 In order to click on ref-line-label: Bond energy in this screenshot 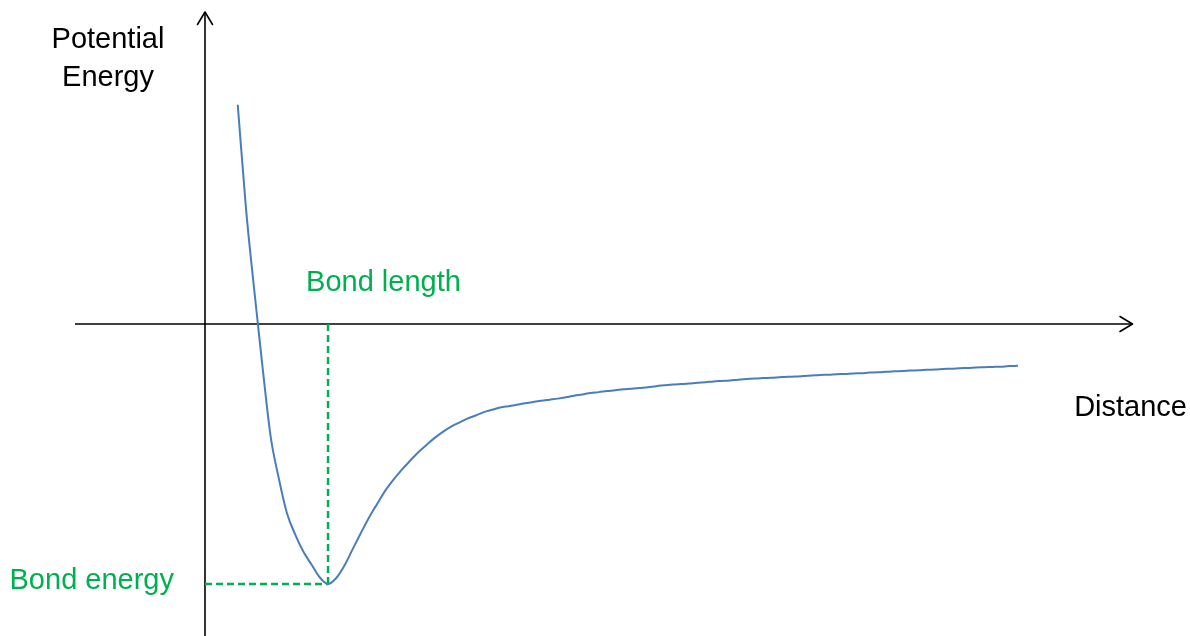, I will do `click(92, 579)`.